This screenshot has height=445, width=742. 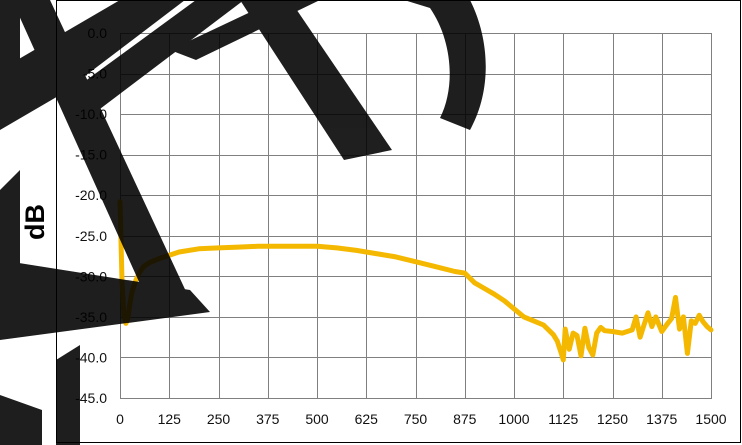 What do you see at coordinates (120, 419) in the screenshot?
I see `x-tick-label: 0` at bounding box center [120, 419].